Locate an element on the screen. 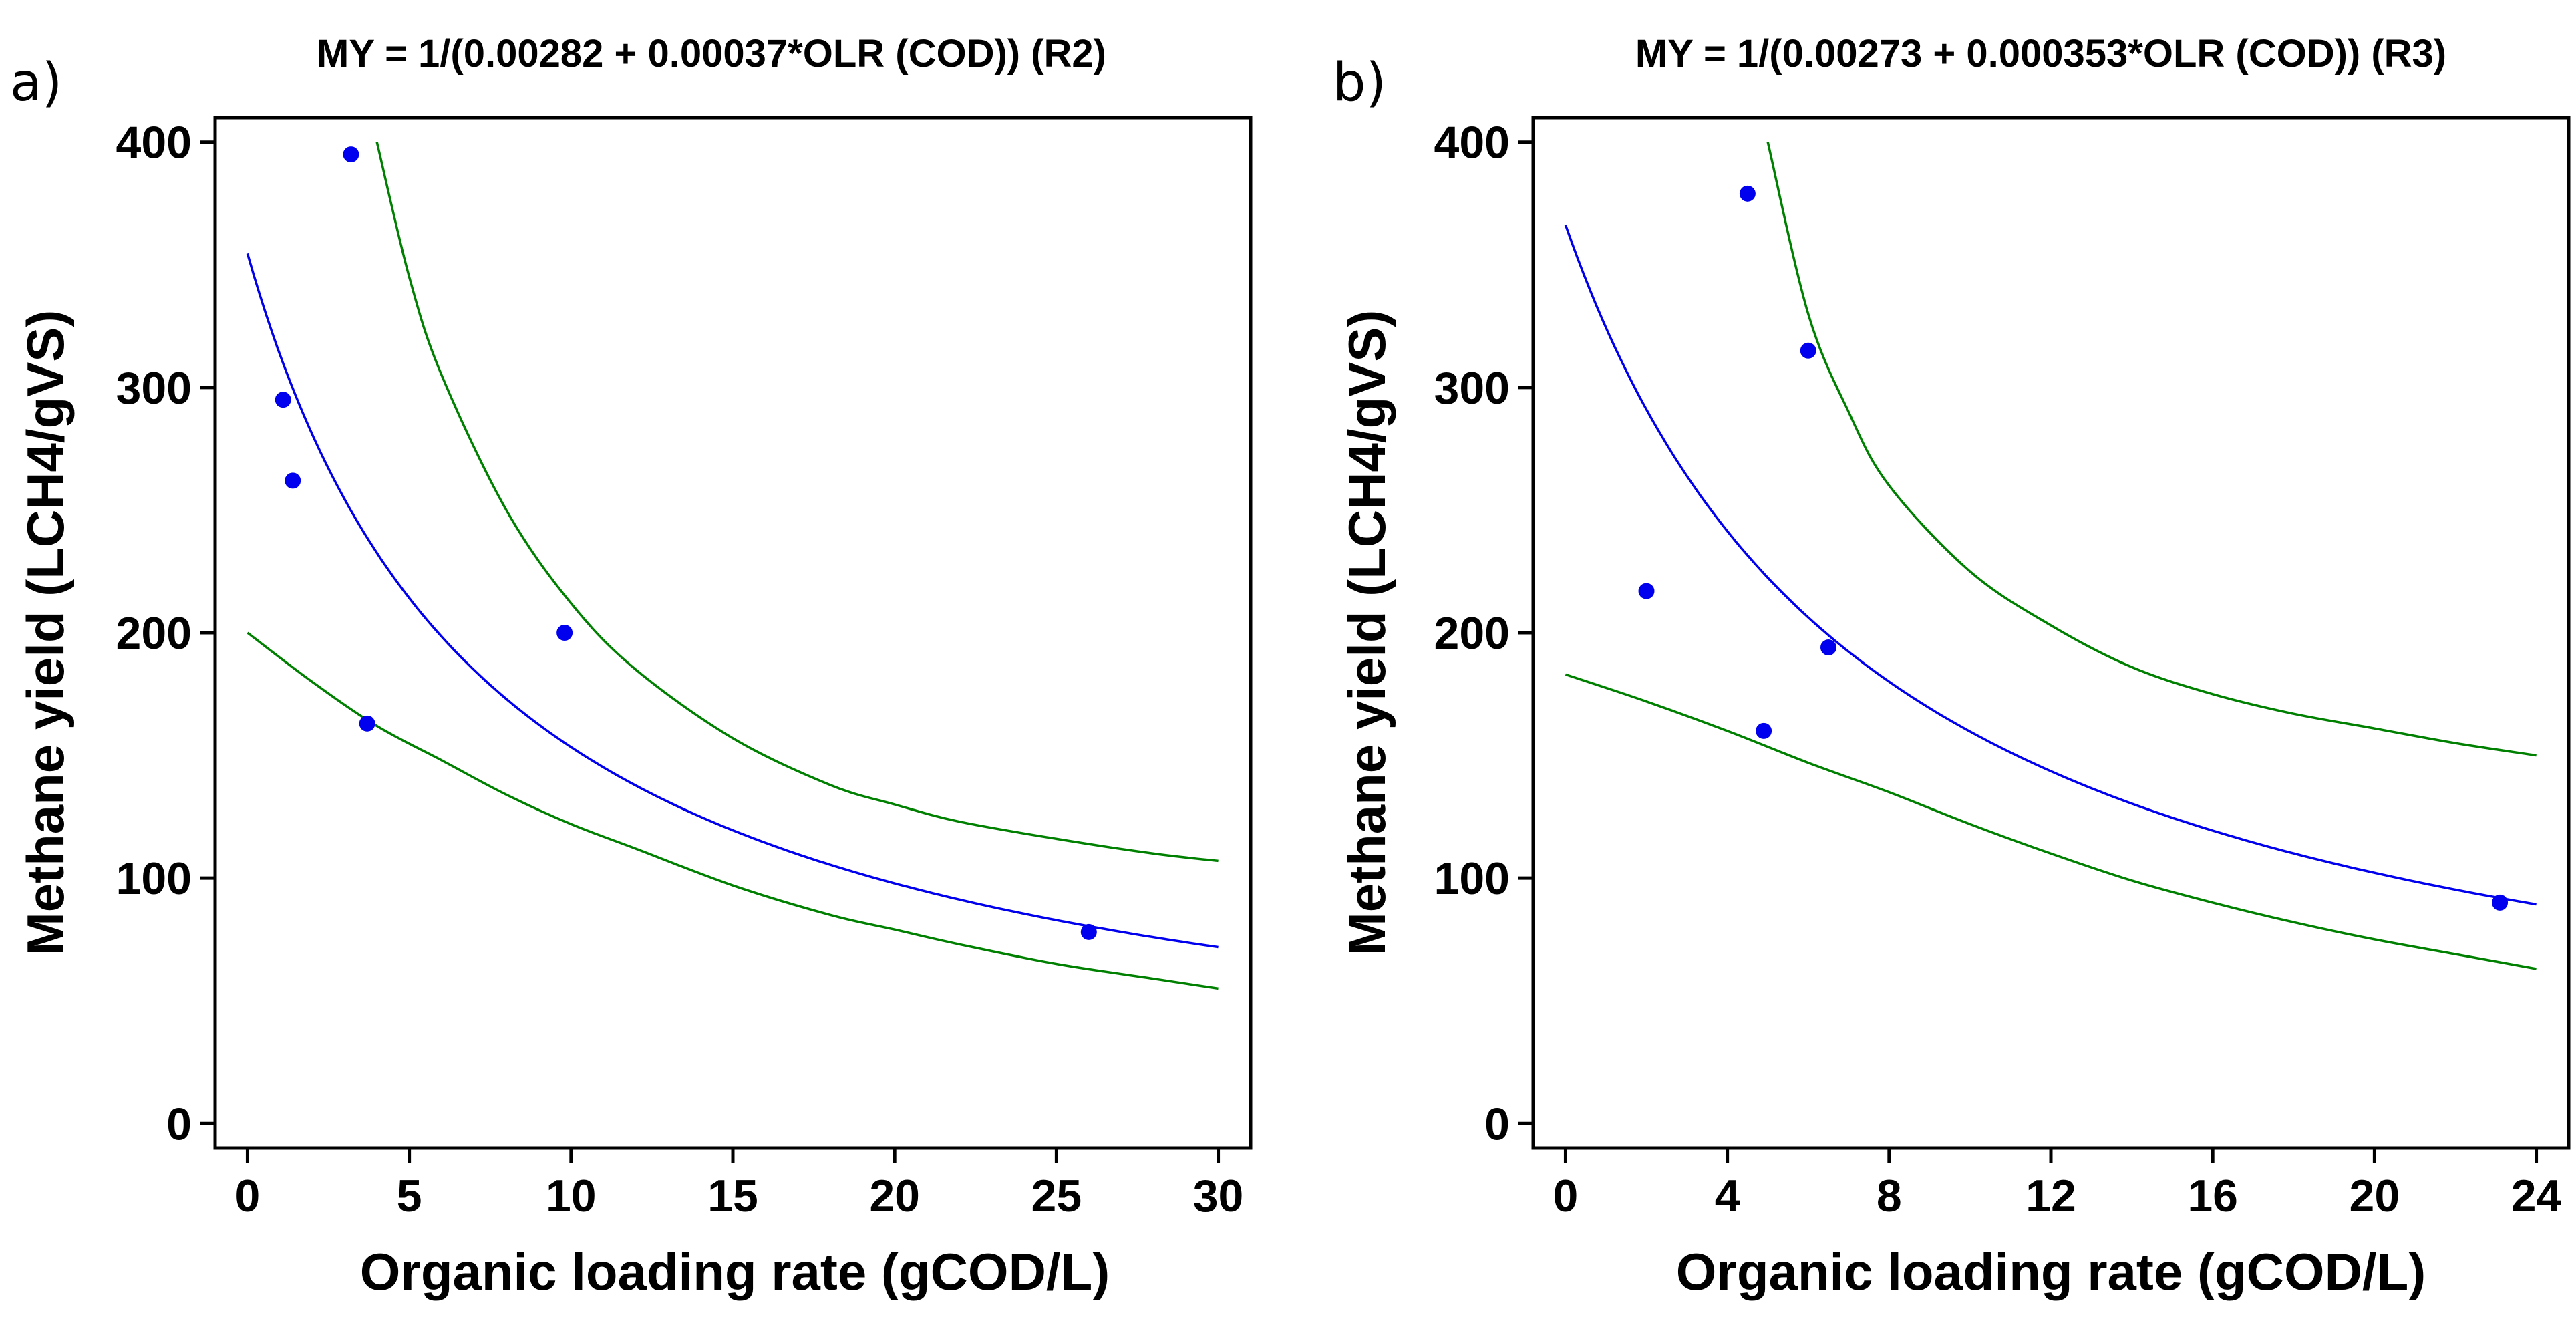  panel-a-x-tick-label: 30 is located at coordinates (1218, 1196).